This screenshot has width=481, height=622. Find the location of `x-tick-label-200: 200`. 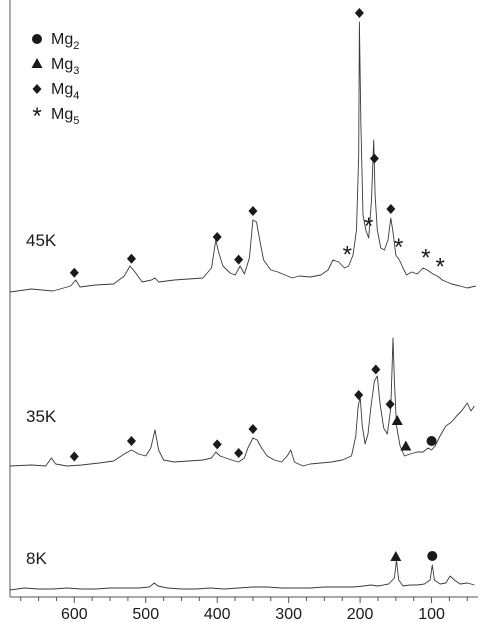

x-tick-label-200: 200 is located at coordinates (360, 614).